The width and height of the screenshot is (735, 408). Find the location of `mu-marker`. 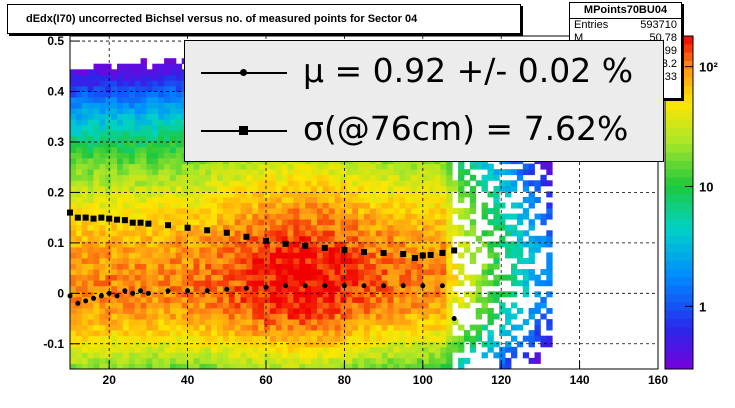

mu-marker is located at coordinates (70, 296).